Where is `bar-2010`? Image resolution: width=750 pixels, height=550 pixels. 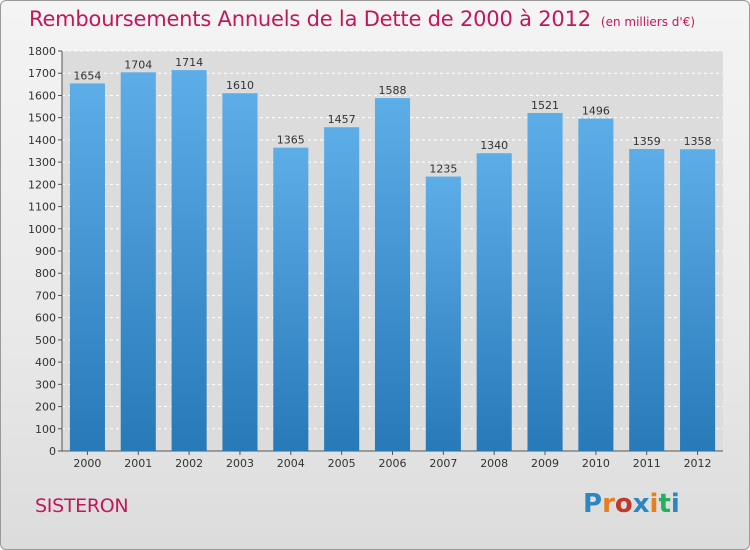 bar-2010 is located at coordinates (596, 285).